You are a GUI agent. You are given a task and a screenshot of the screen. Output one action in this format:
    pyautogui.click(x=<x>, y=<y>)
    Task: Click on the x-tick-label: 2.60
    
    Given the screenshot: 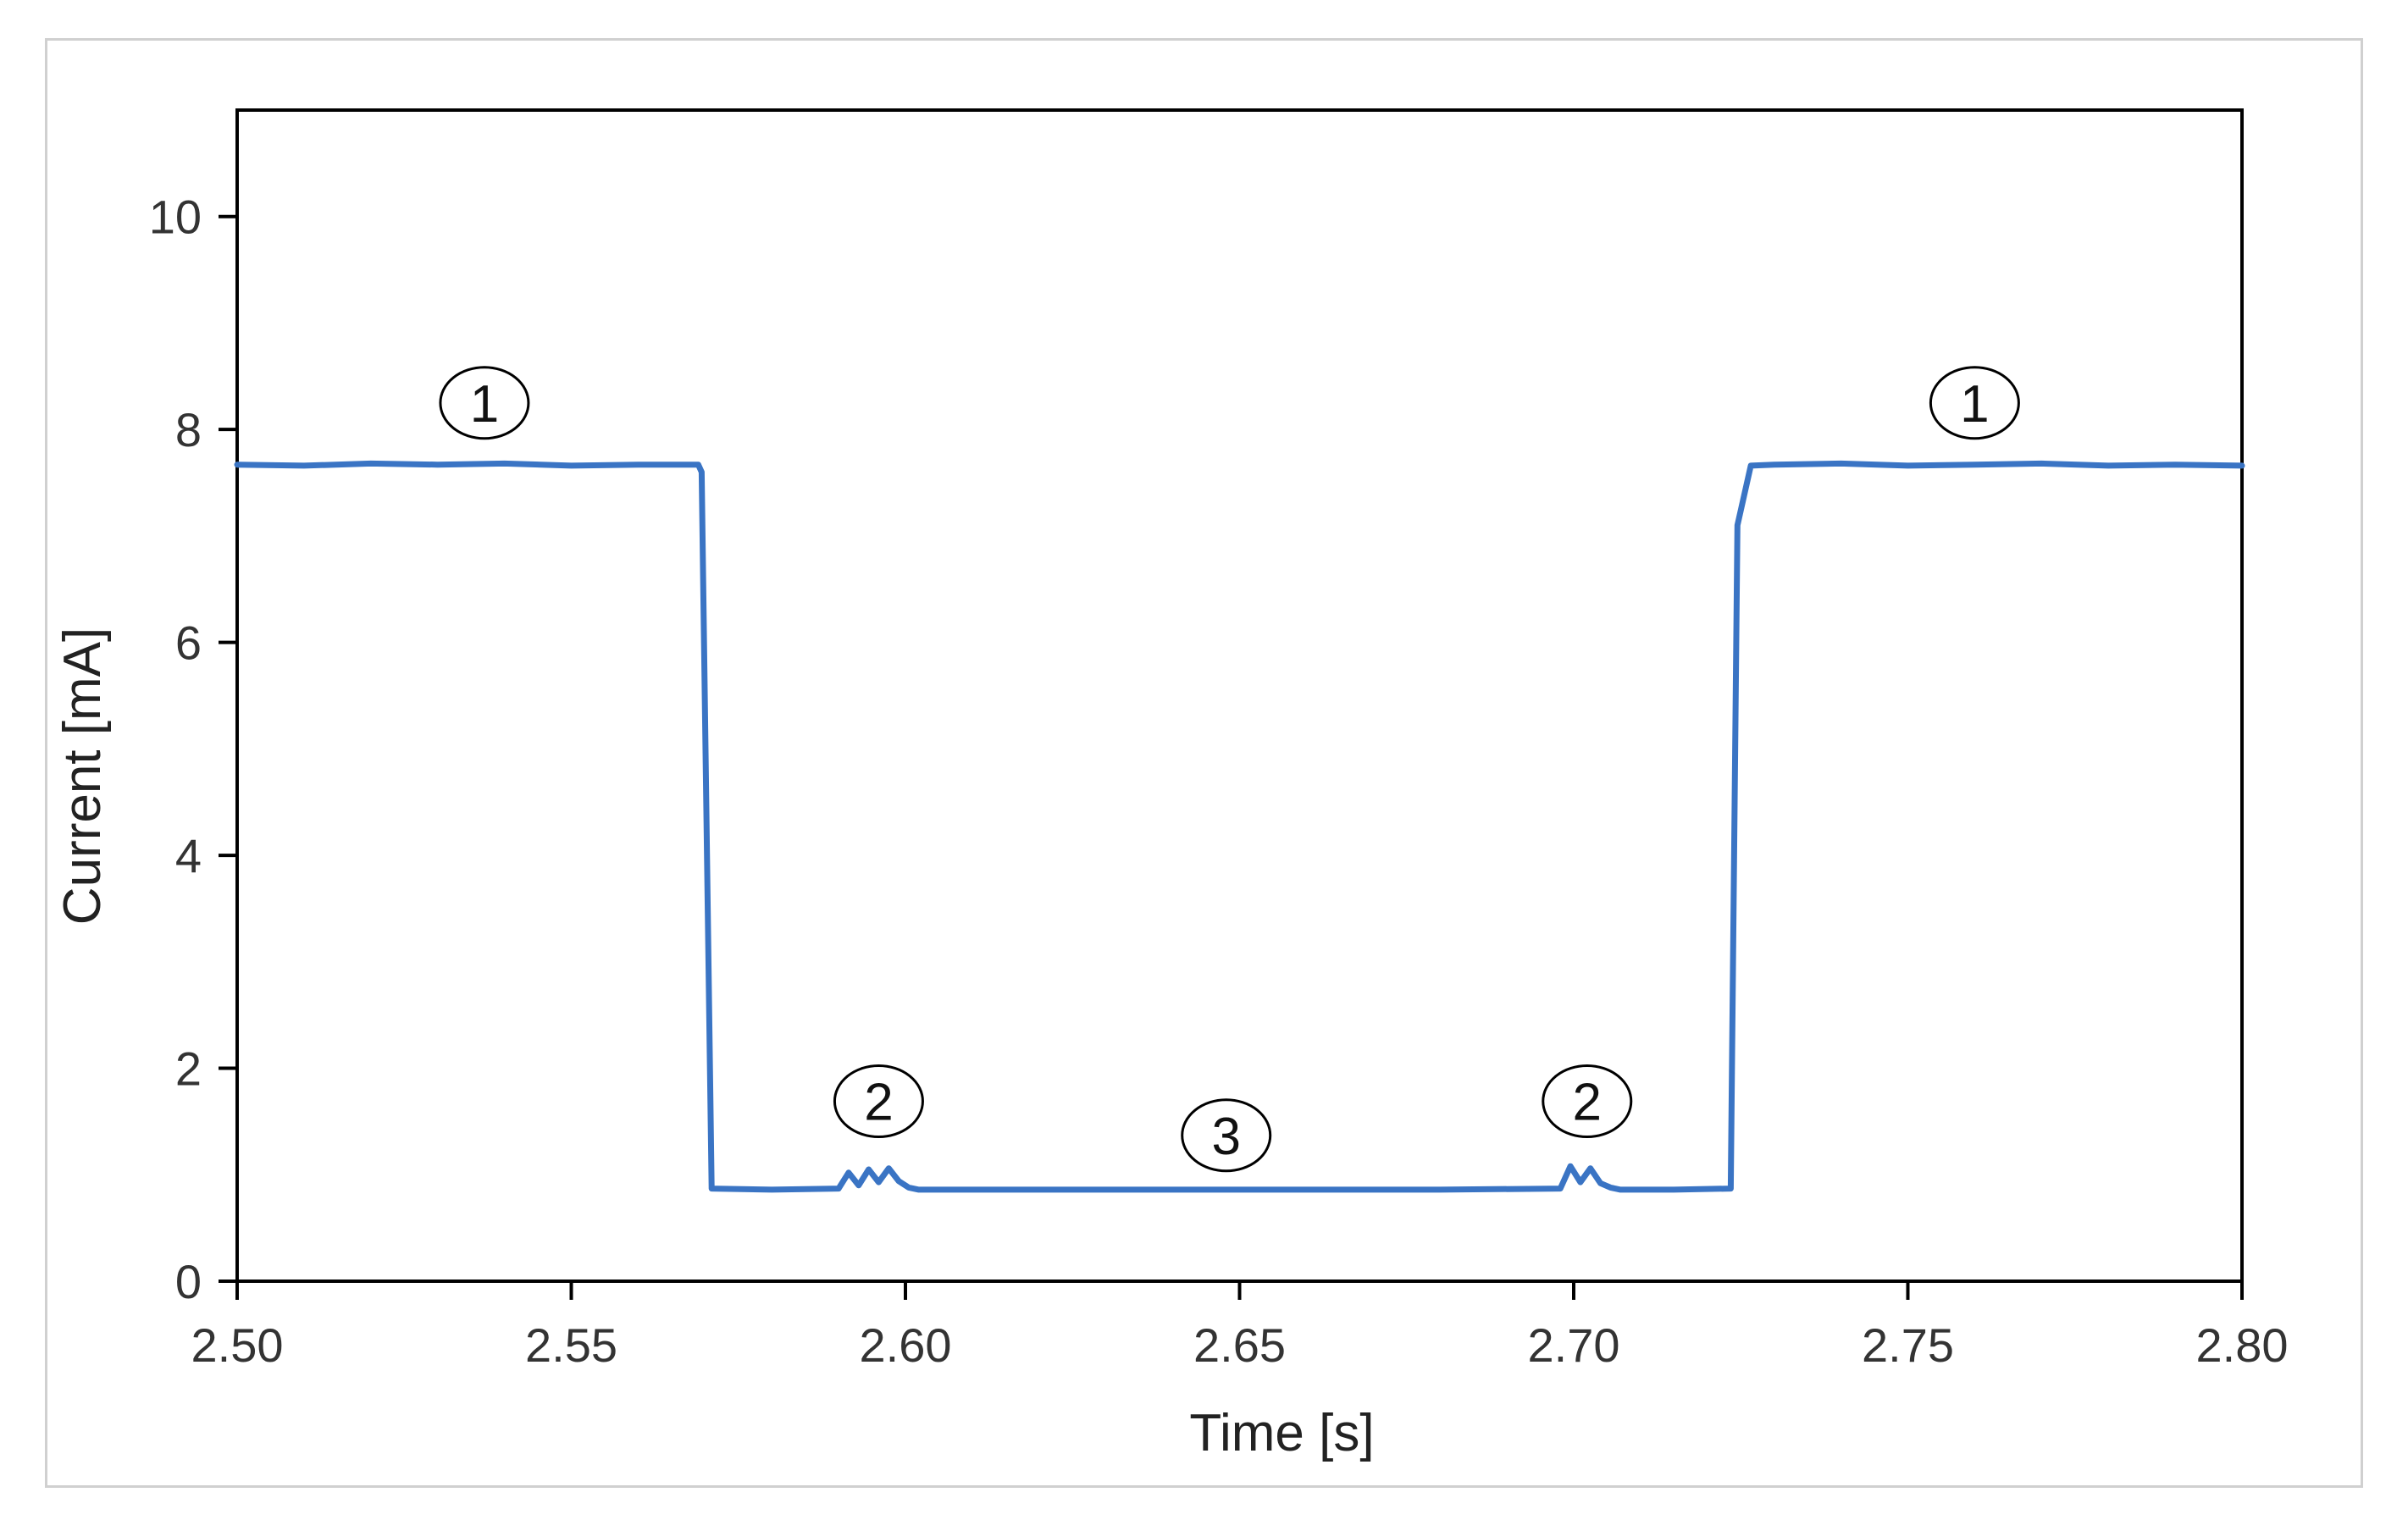 What is the action you would take?
    pyautogui.click(x=906, y=1345)
    